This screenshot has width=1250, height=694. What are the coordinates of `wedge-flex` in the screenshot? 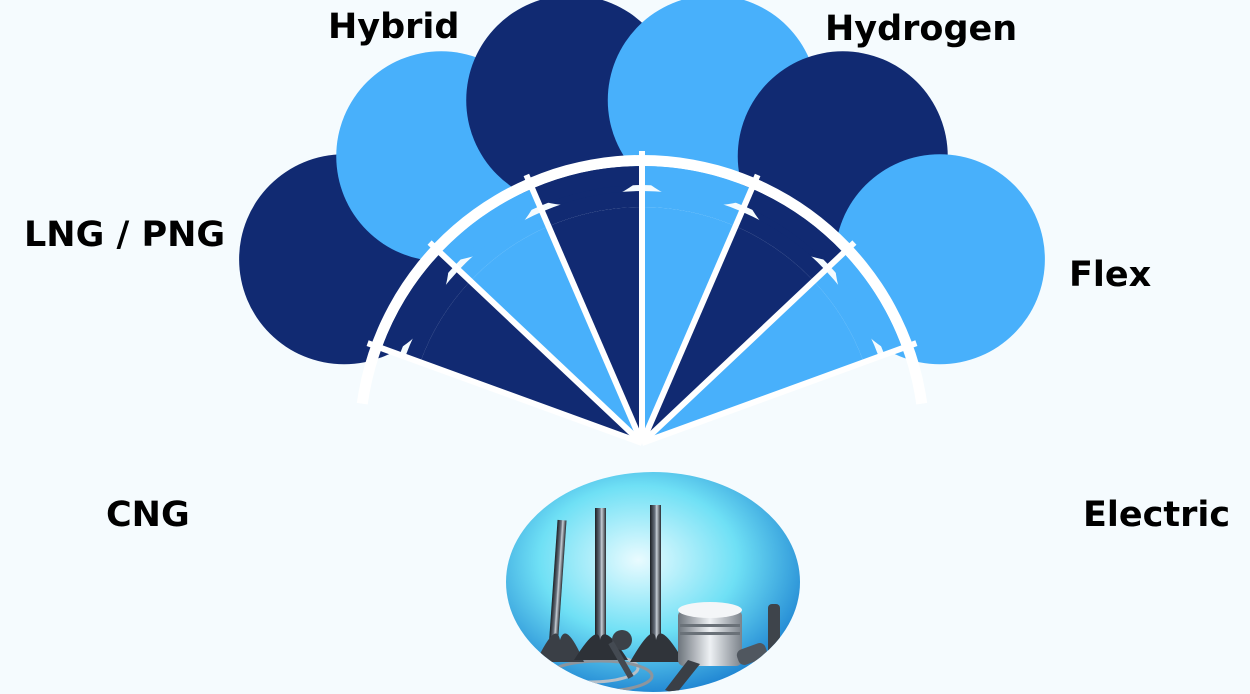 It's located at (728, 334).